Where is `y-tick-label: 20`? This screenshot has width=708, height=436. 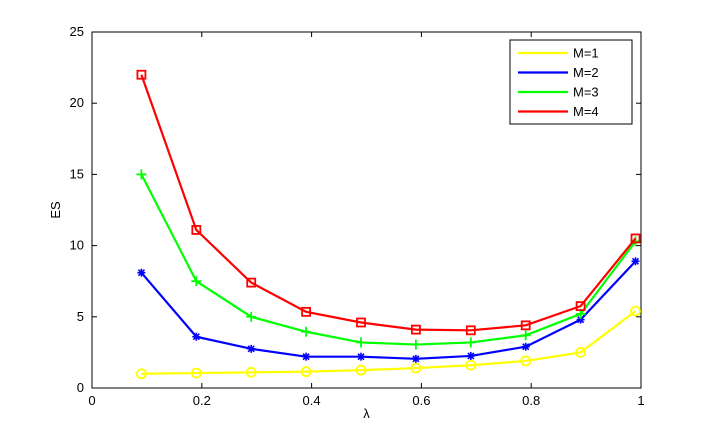 y-tick-label: 20 is located at coordinates (77, 102).